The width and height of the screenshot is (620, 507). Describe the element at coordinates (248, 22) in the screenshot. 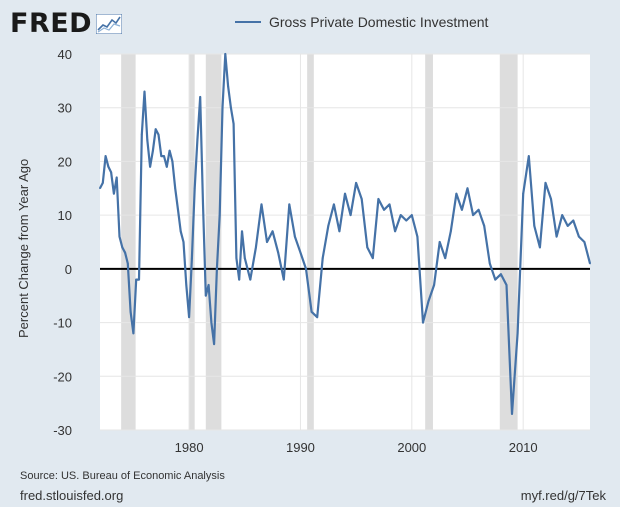

I see `legend-swatch` at that location.